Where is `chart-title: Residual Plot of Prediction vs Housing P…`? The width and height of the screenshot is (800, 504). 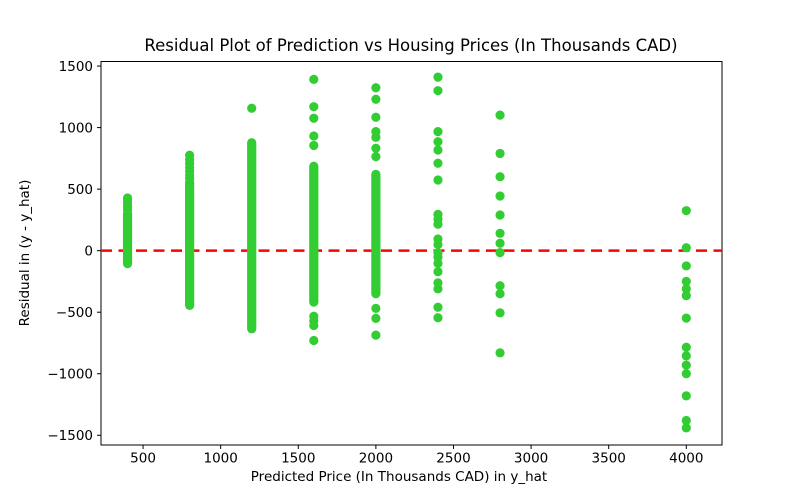 chart-title: Residual Plot of Prediction vs Housing P… is located at coordinates (410, 45).